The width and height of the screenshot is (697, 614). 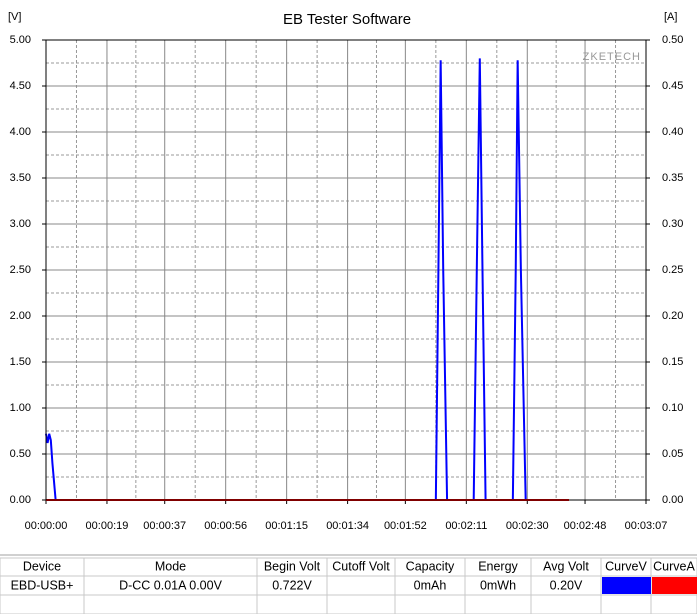 I want to click on y-tick-label: 2.00, so click(x=20, y=316).